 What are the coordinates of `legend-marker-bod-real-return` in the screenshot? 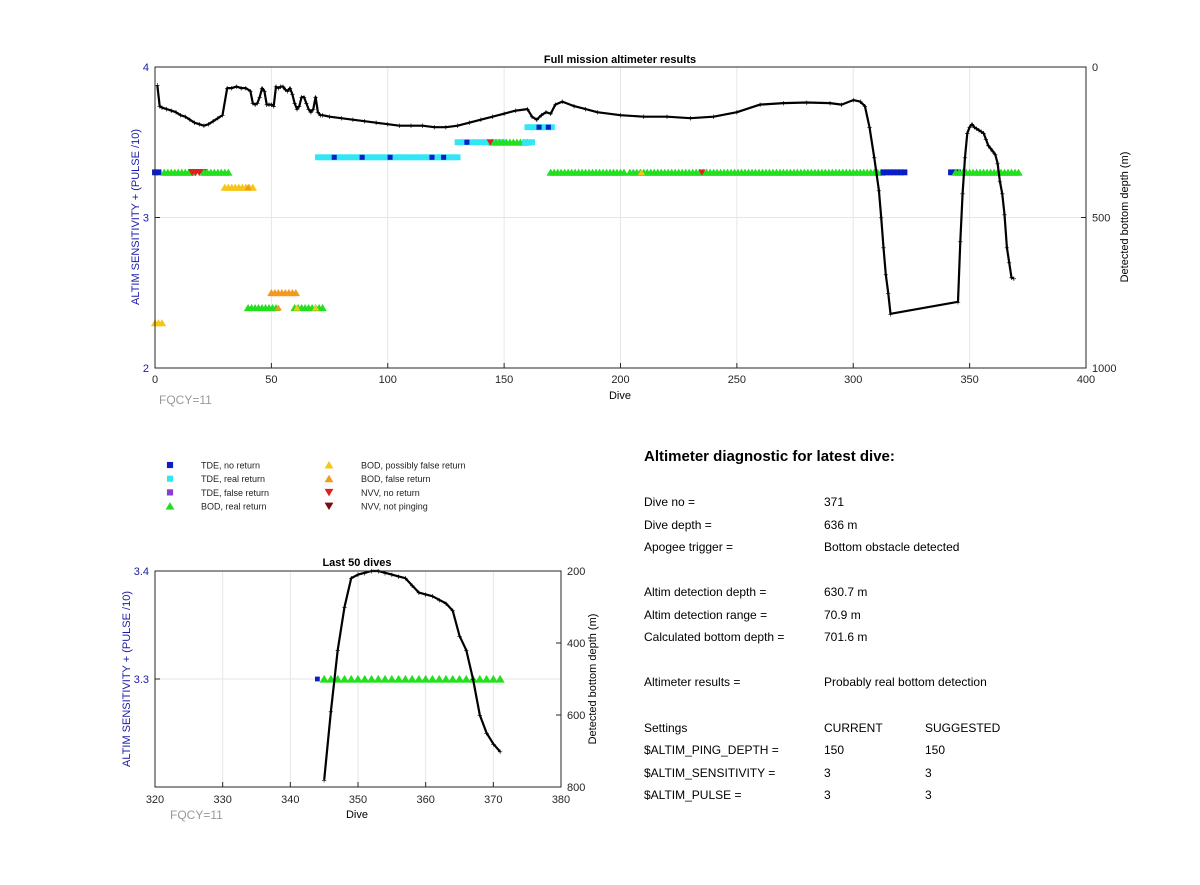 It's located at (170, 506).